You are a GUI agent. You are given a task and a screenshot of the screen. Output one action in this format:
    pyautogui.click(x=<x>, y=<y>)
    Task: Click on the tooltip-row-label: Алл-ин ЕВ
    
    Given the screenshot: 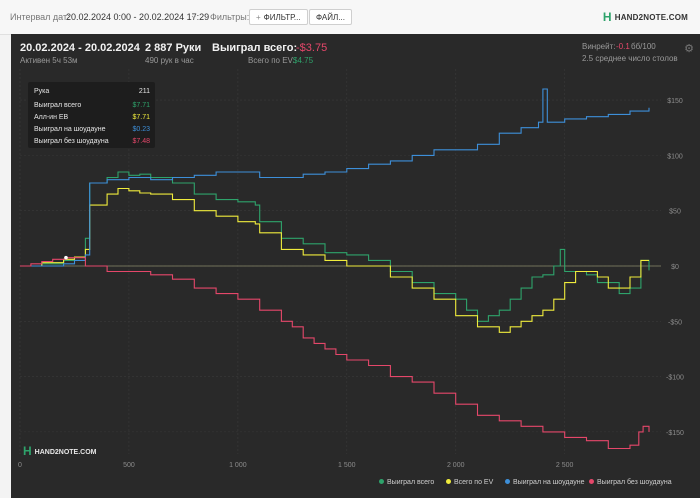 What is the action you would take?
    pyautogui.click(x=51, y=117)
    